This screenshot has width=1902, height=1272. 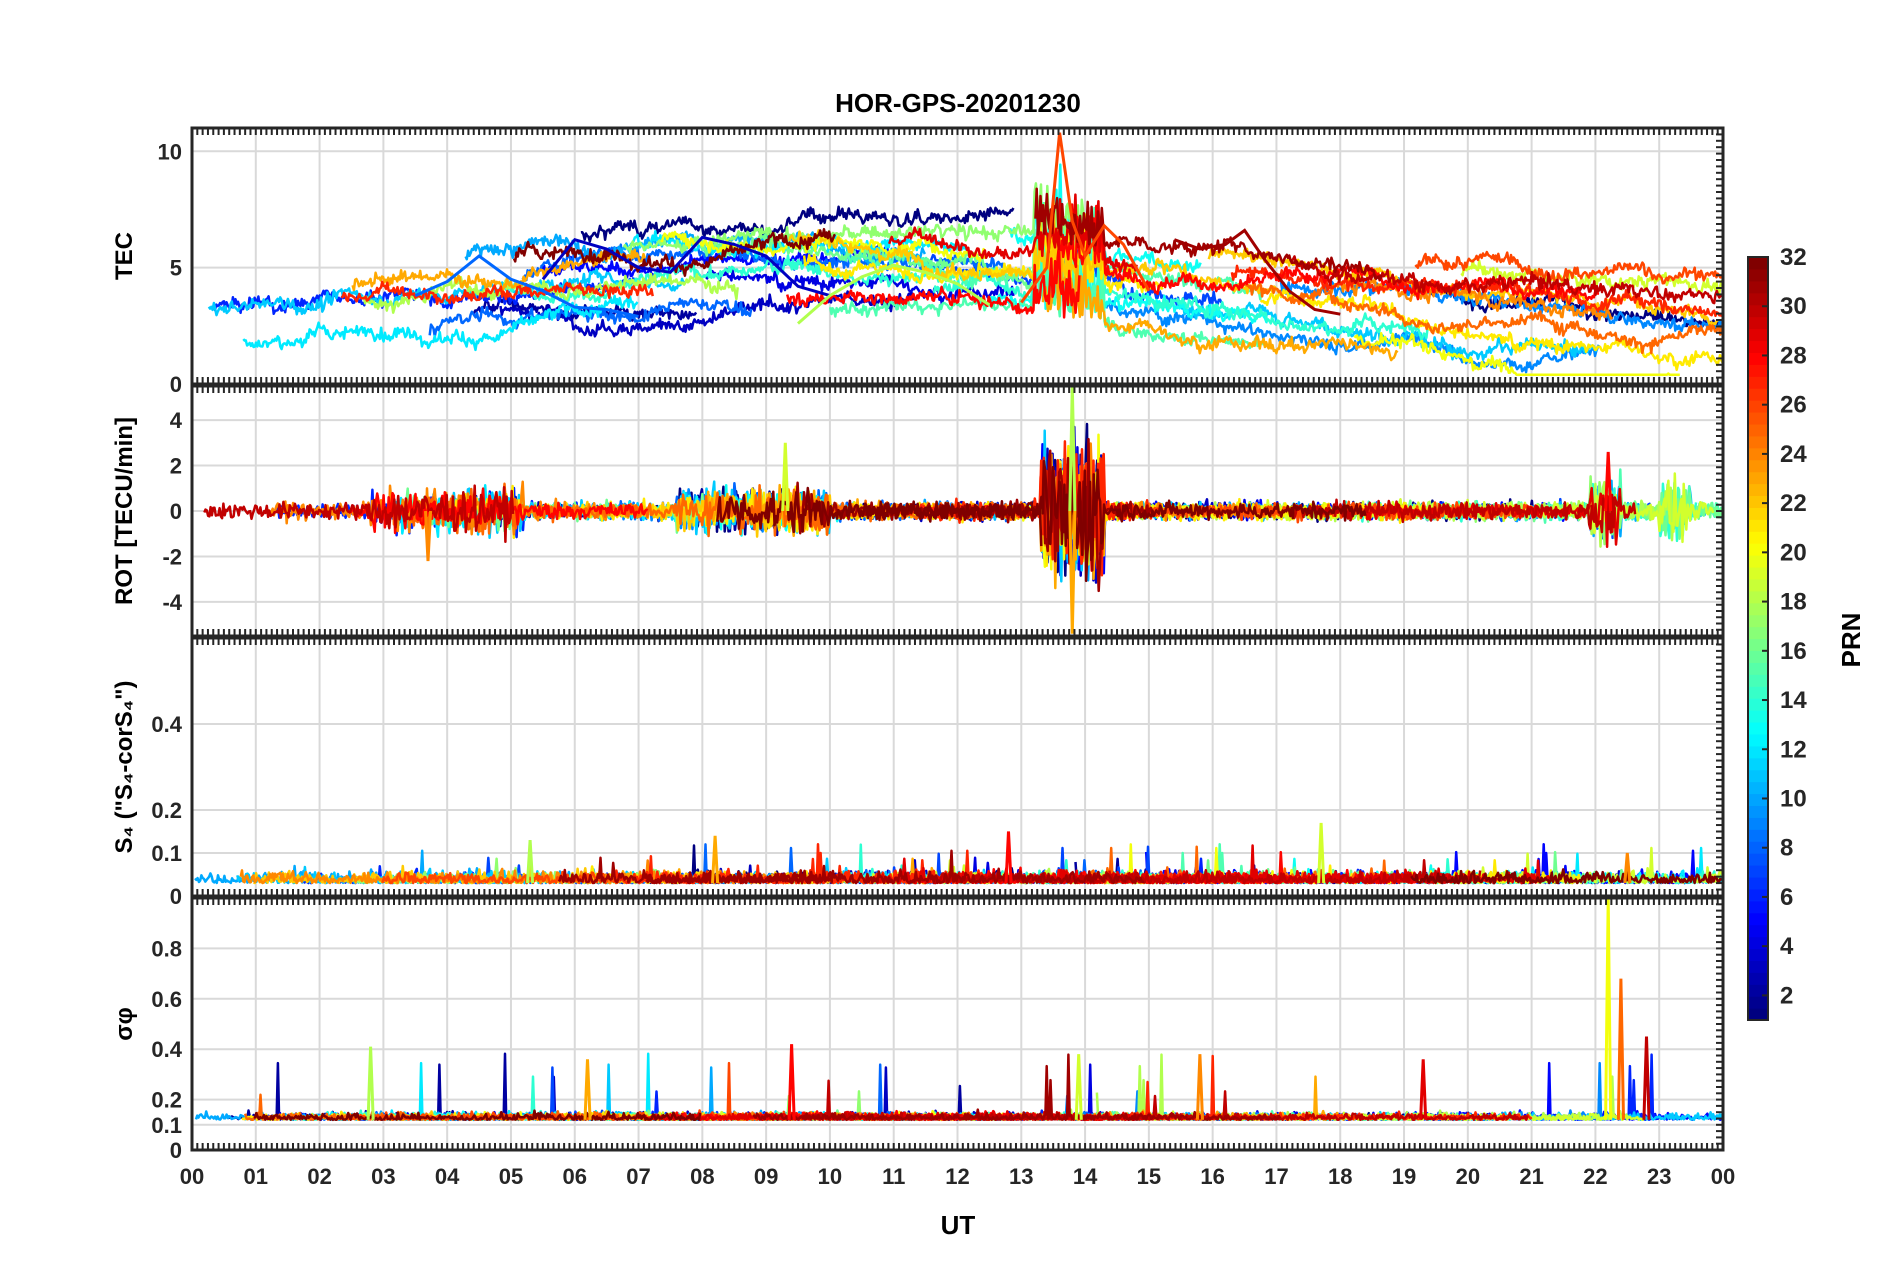 I want to click on y-tick-label: 0.6, so click(x=166, y=999).